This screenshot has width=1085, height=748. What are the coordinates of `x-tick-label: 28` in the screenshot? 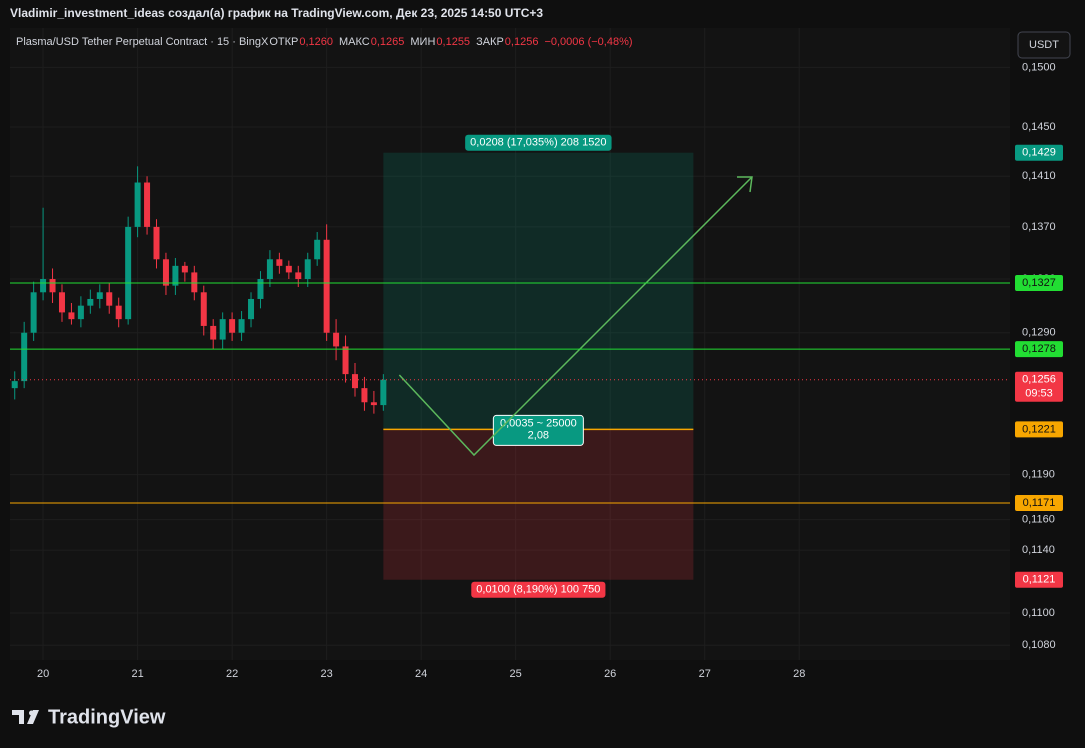 It's located at (799, 674).